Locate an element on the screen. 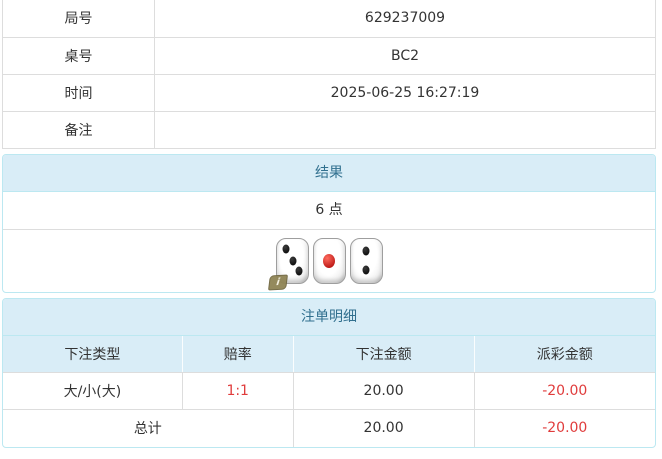  bet-detail-panel-title: 注单明细 is located at coordinates (329, 317).